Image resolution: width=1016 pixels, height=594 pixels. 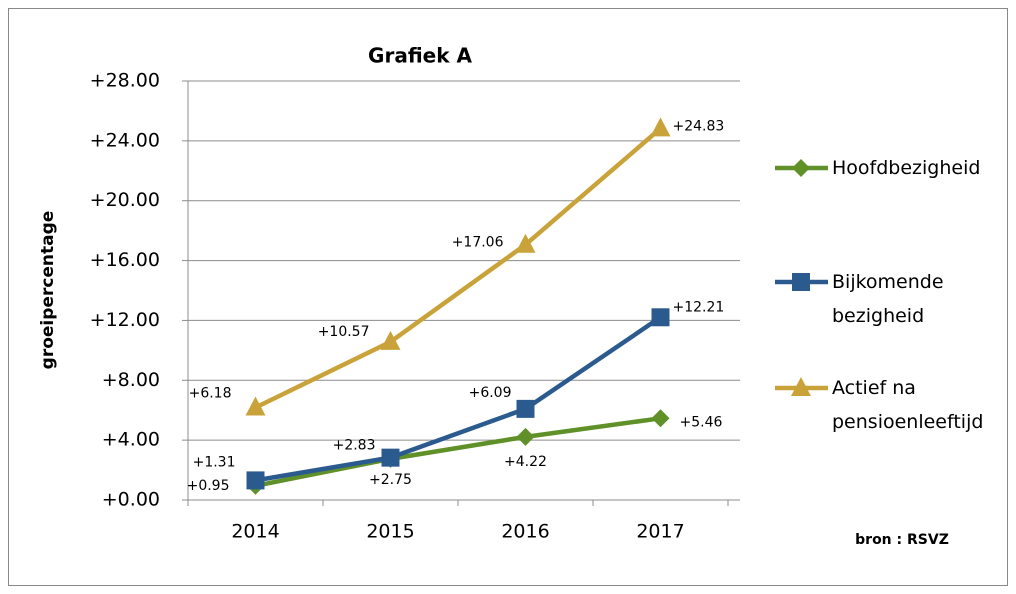 What do you see at coordinates (699, 126) in the screenshot?
I see `data-label: +24.83` at bounding box center [699, 126].